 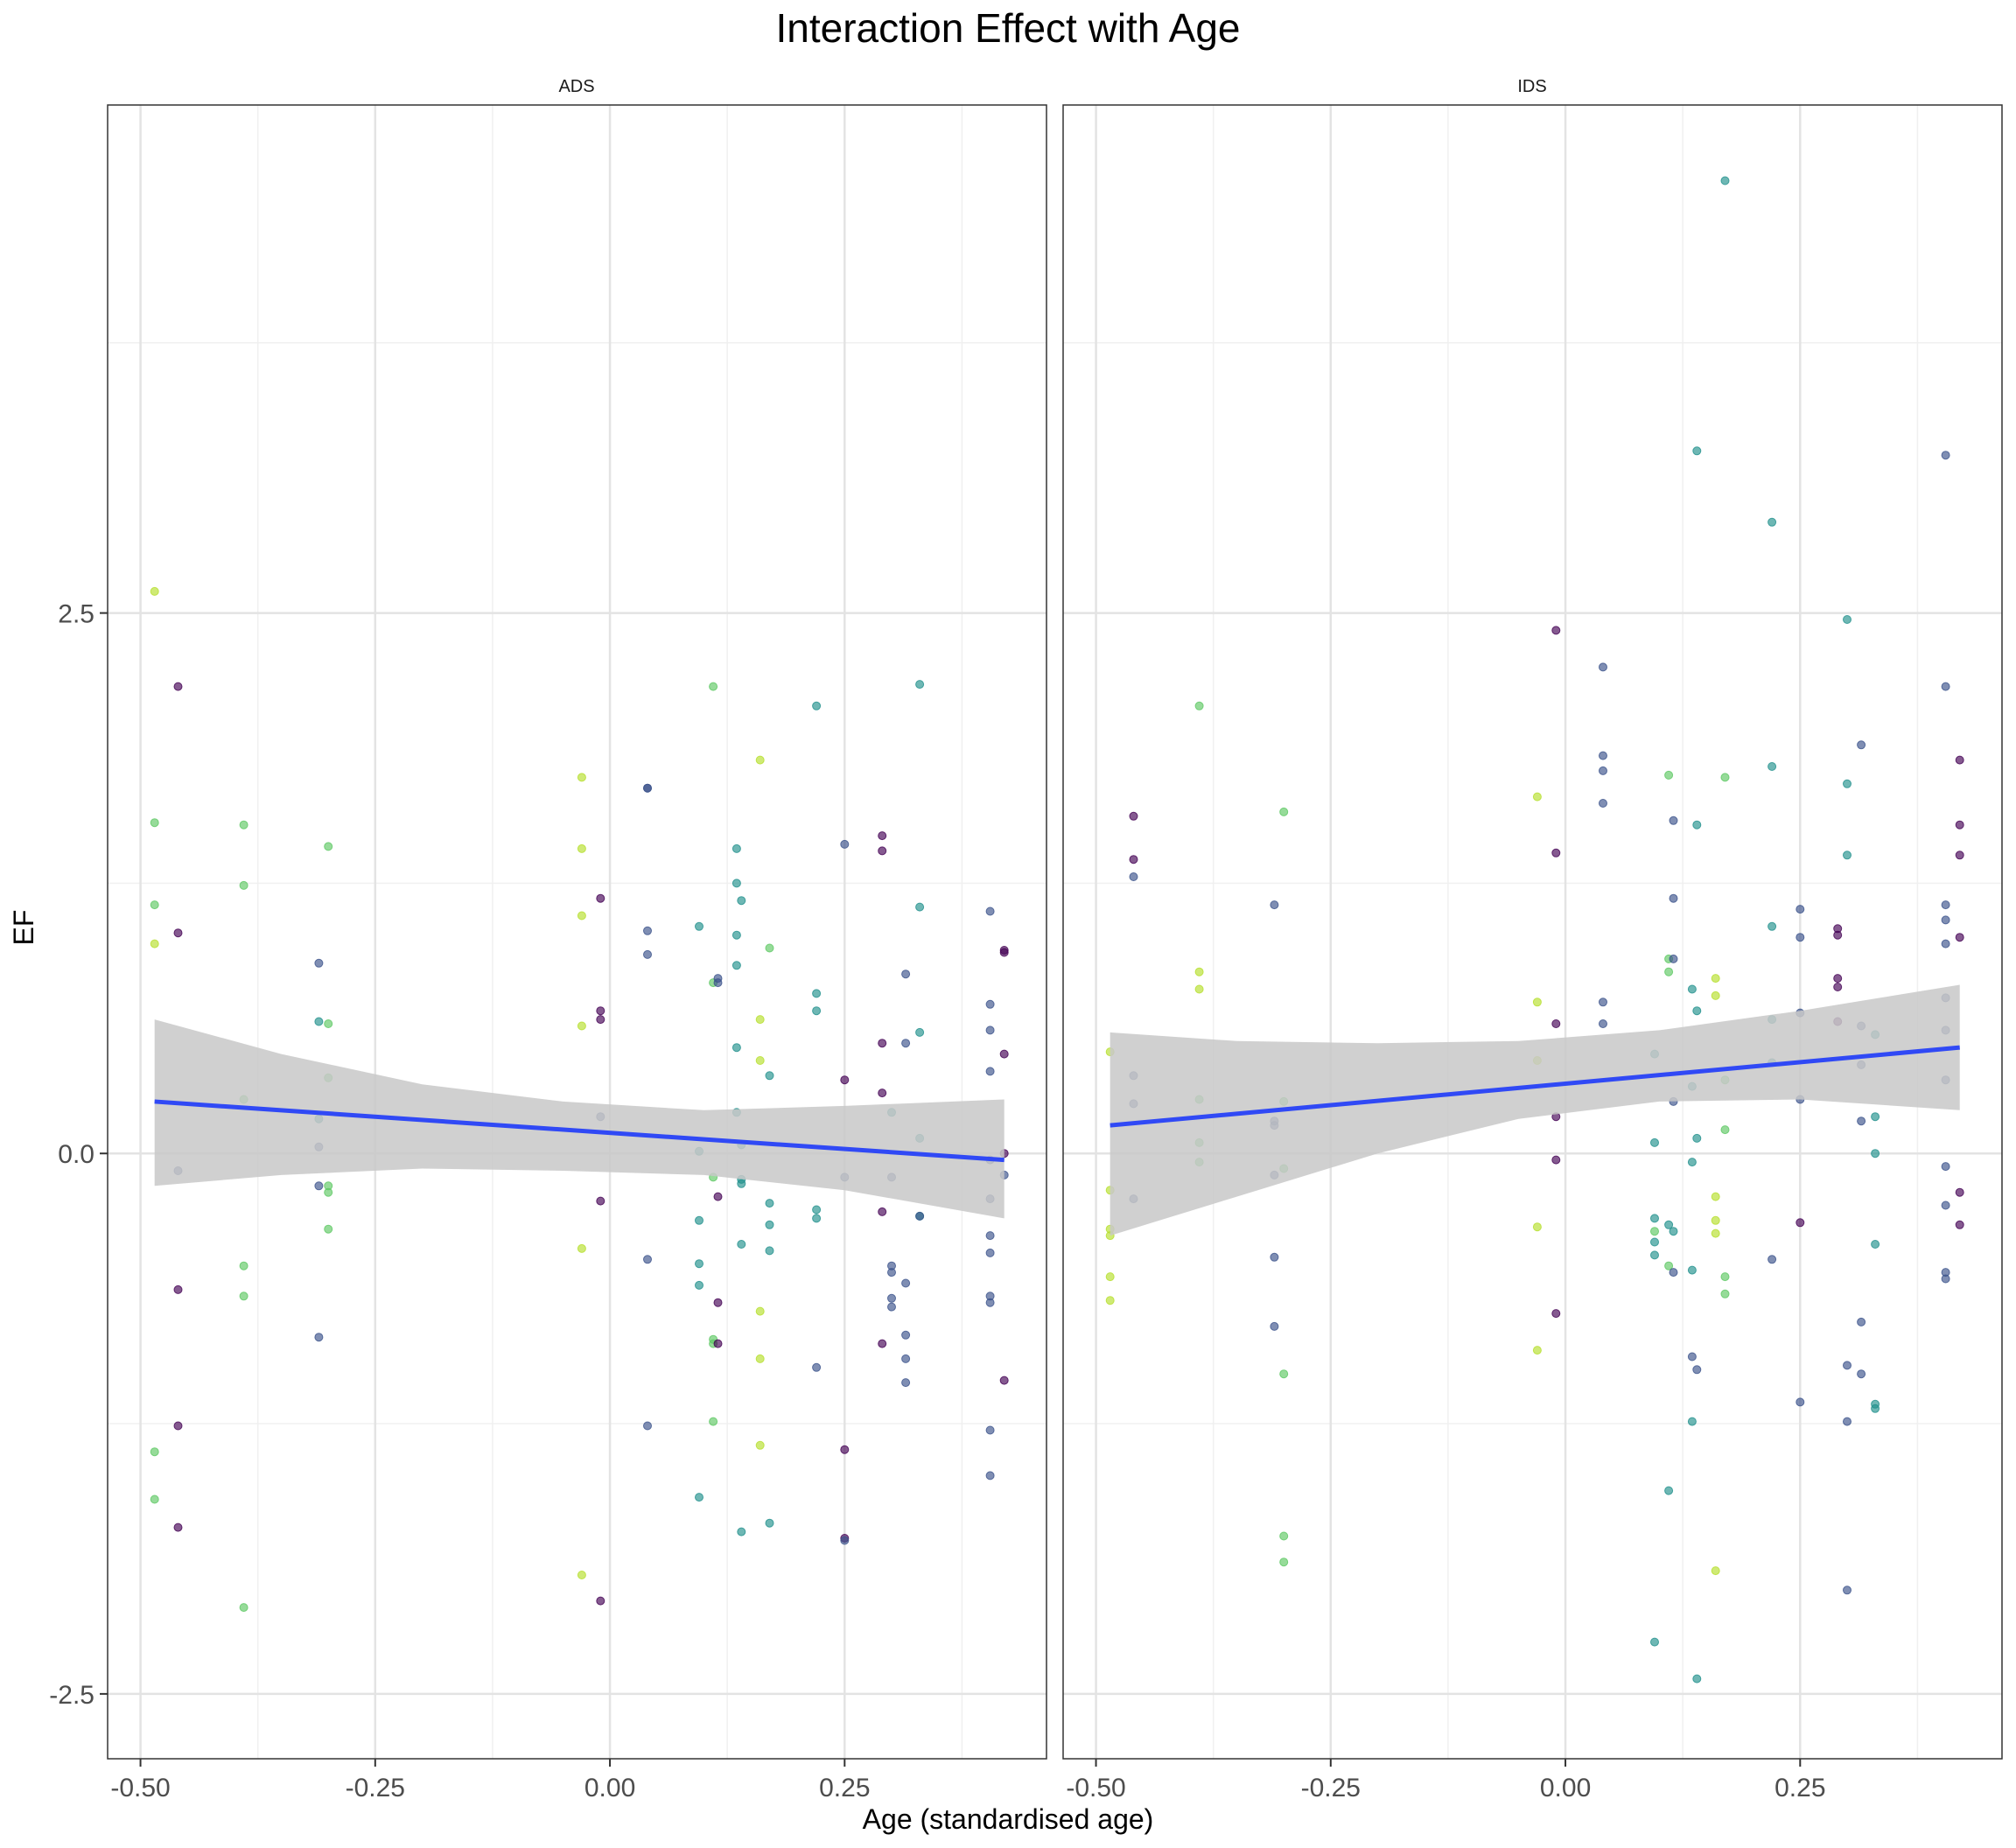 What do you see at coordinates (579, 1131) in the screenshot?
I see `trend-line-ads` at bounding box center [579, 1131].